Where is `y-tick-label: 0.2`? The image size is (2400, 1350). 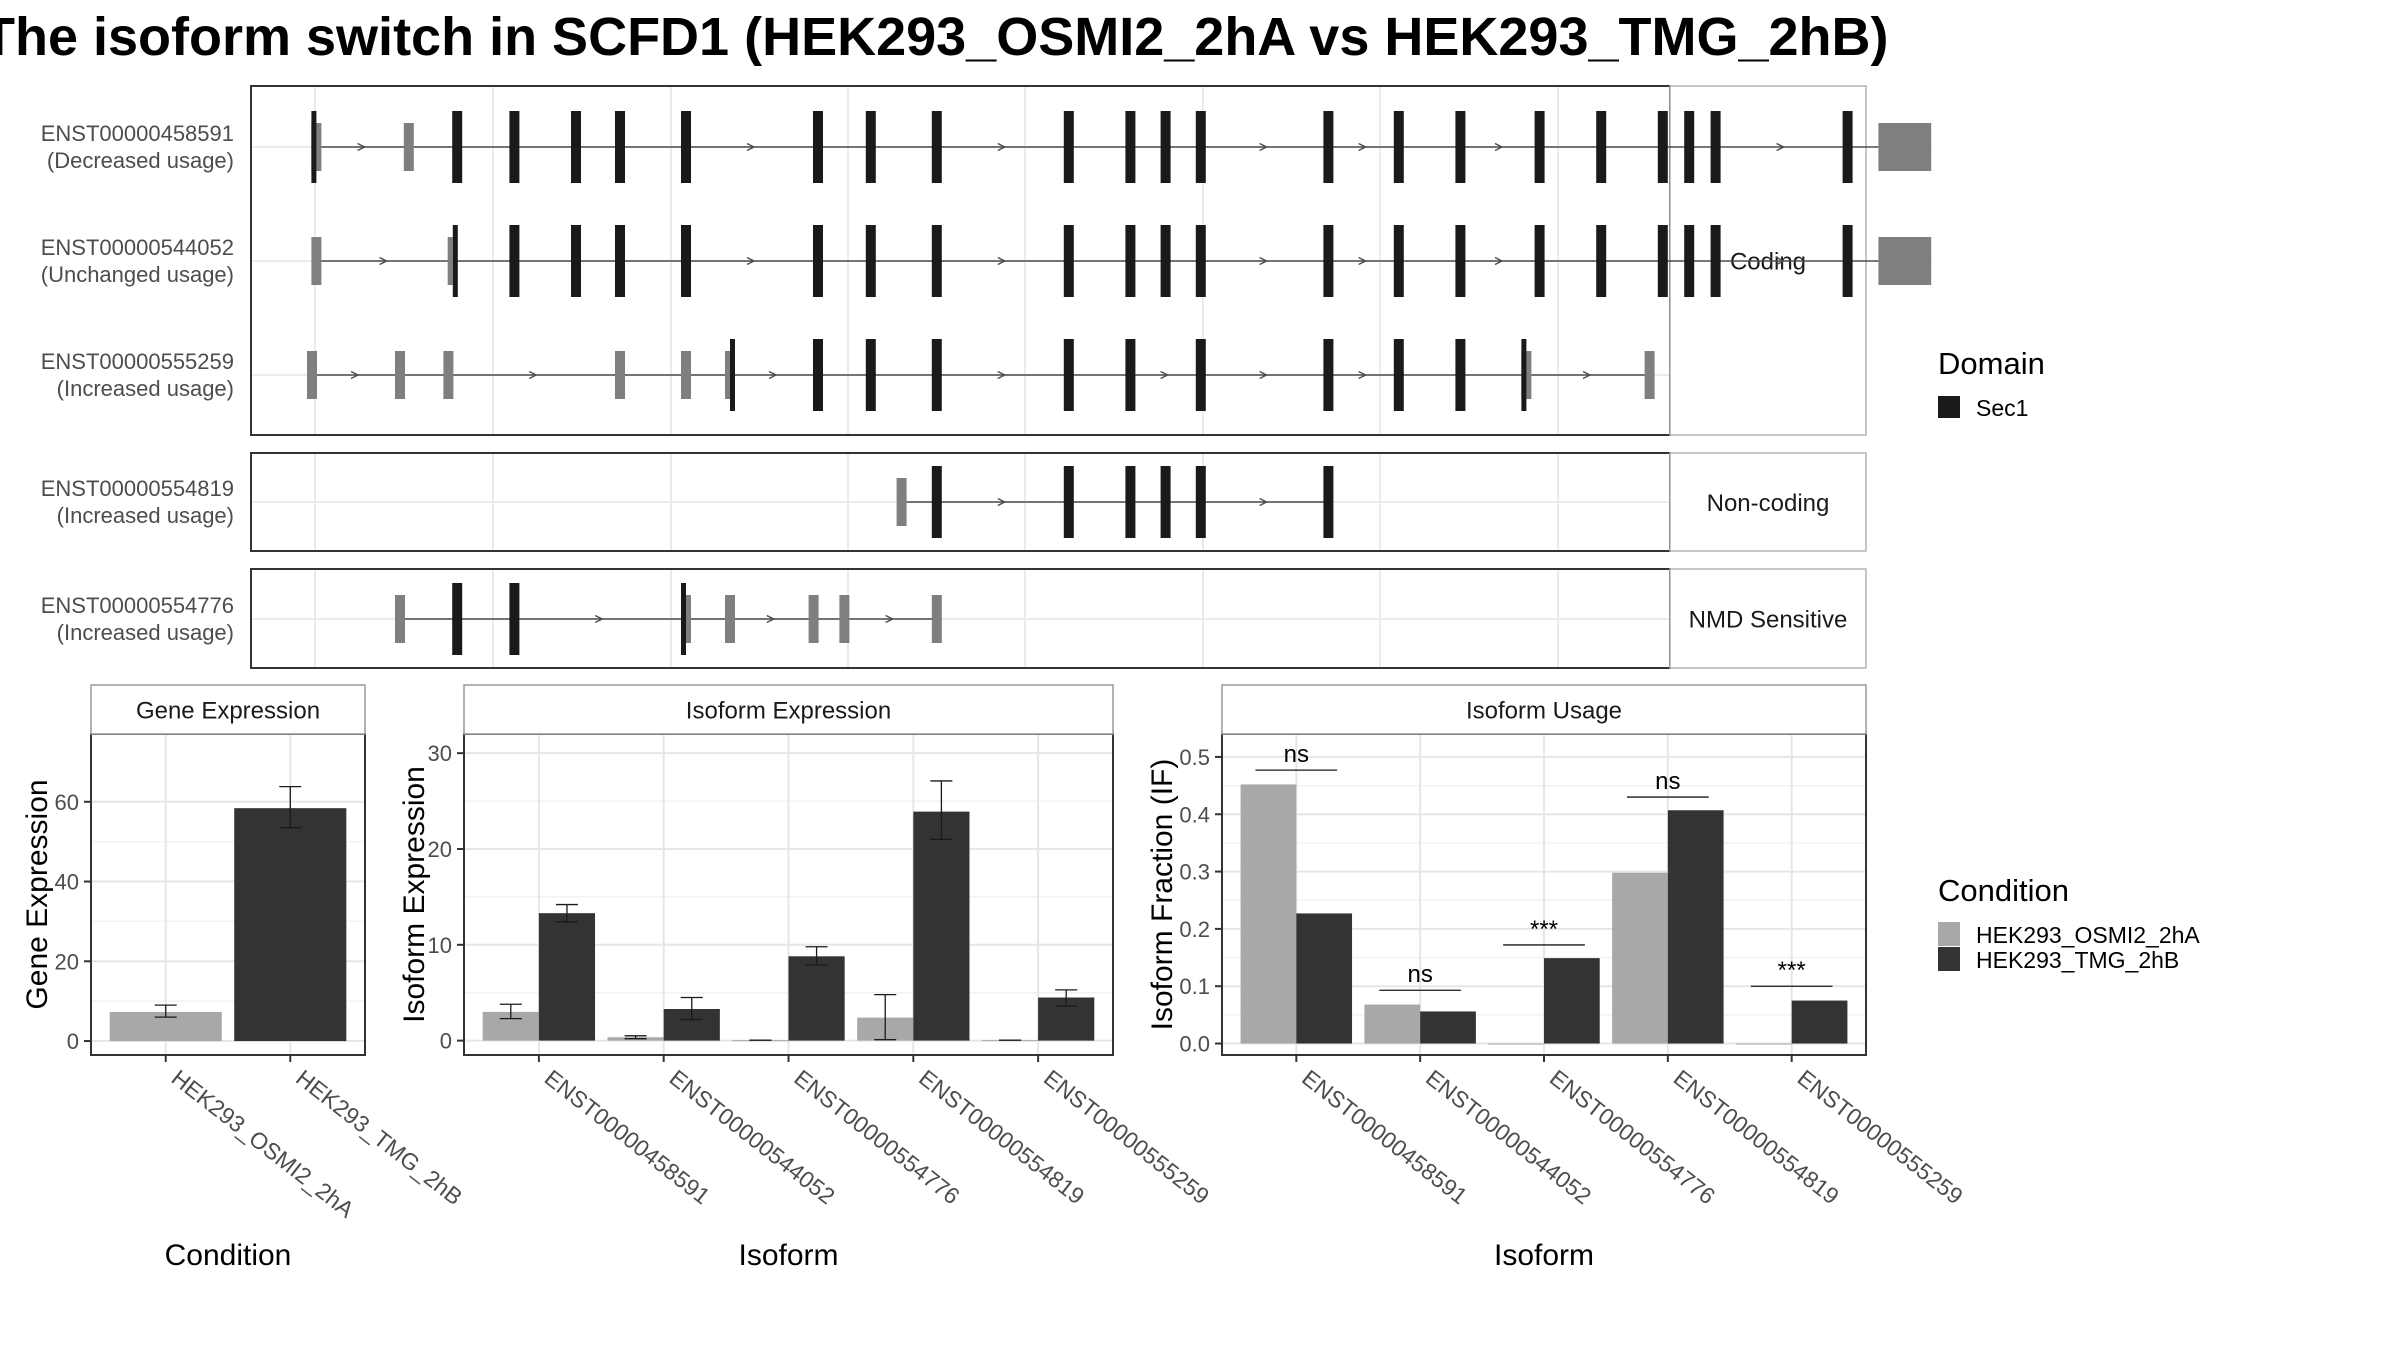 y-tick-label: 0.2 is located at coordinates (1194, 929).